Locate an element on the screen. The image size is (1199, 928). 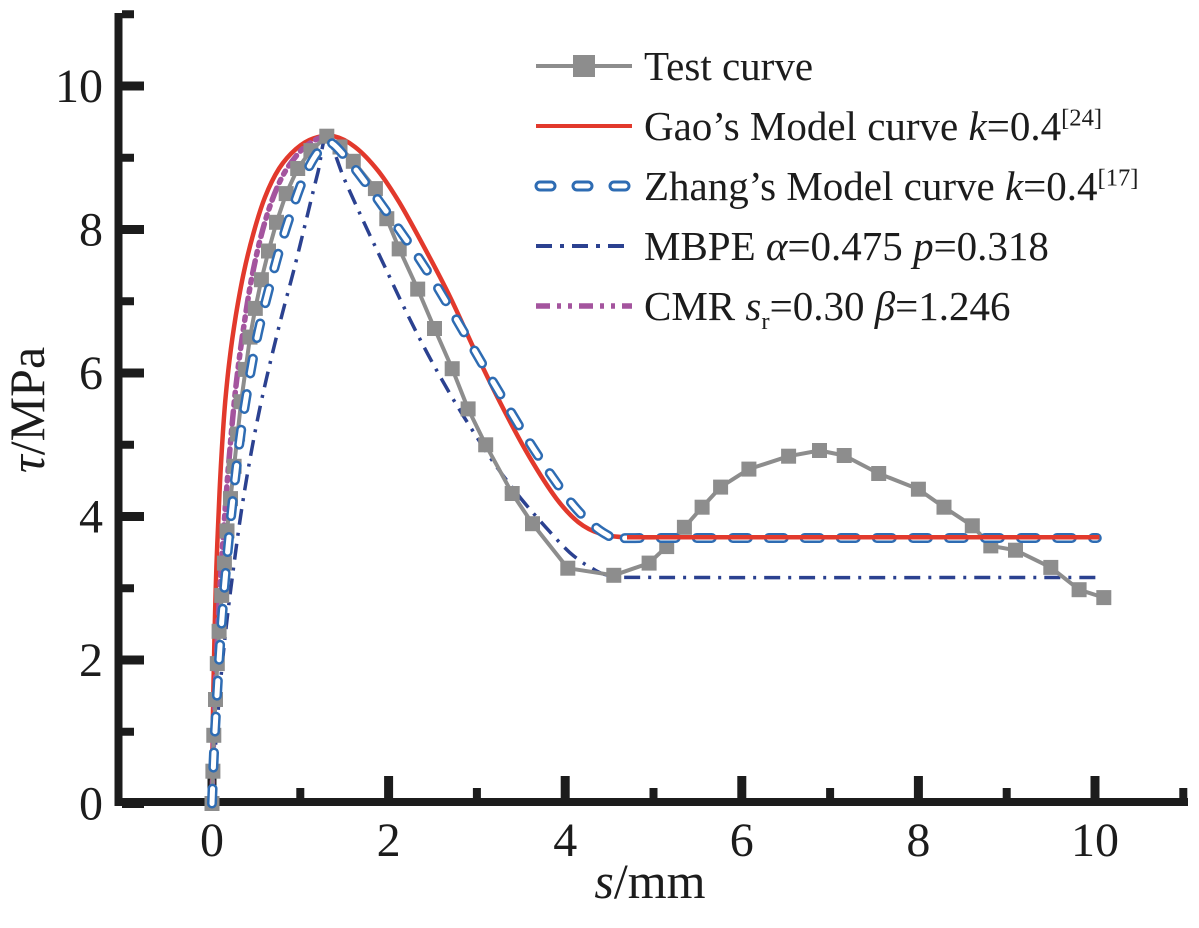
legend-label-cmr: CMR sr=0.30 β=1.246 is located at coordinates (827, 307).